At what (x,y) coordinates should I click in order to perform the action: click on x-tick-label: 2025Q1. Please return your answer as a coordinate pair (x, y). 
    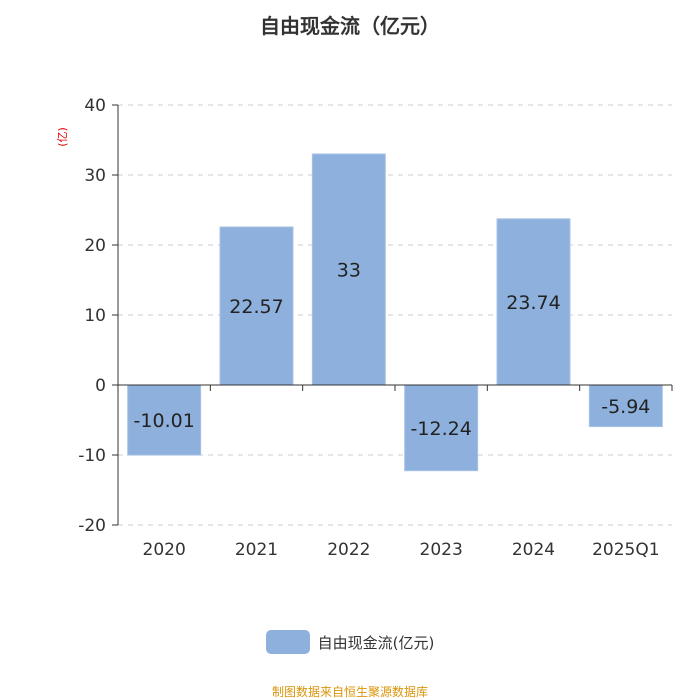
    Looking at the image, I should click on (625, 550).